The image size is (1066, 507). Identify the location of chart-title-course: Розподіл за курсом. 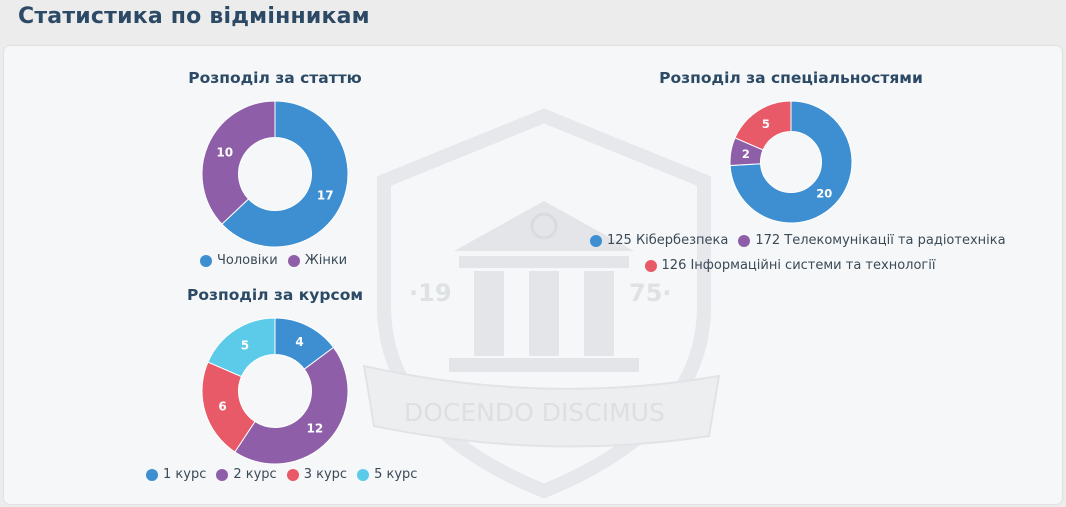
(275, 295).